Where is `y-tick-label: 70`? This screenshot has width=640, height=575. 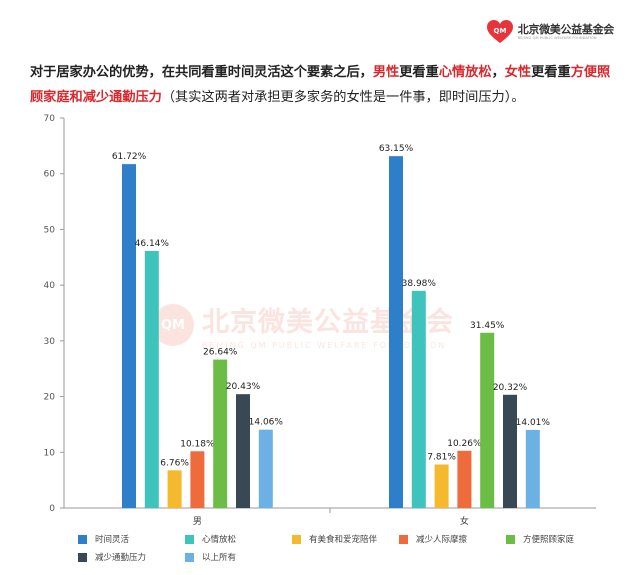 y-tick-label: 70 is located at coordinates (50, 119).